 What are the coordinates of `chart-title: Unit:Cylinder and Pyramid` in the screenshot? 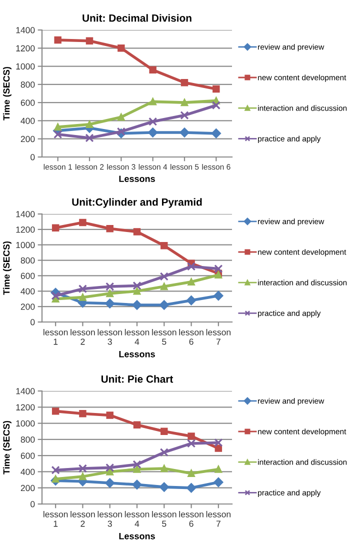 It's located at (137, 203).